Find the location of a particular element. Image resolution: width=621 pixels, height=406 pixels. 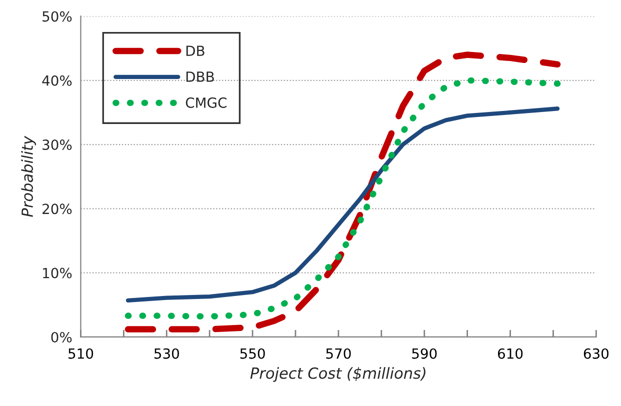

x-tick-label: 510 is located at coordinates (81, 353).